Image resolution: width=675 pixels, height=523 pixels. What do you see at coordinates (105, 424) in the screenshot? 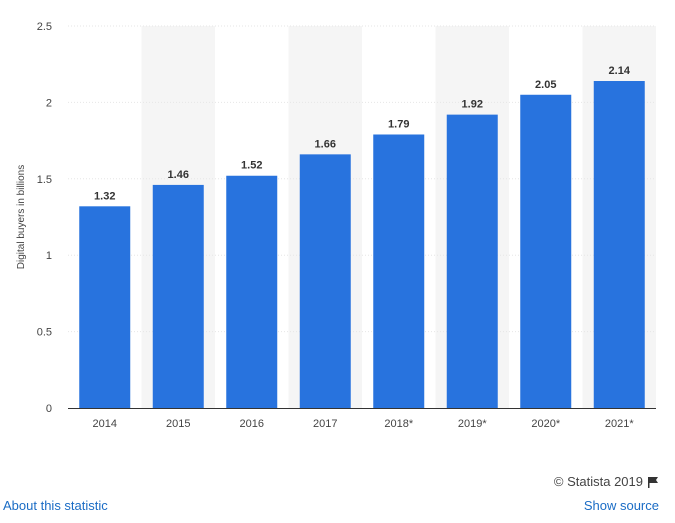
I see `x-tick-label: 2014` at bounding box center [105, 424].